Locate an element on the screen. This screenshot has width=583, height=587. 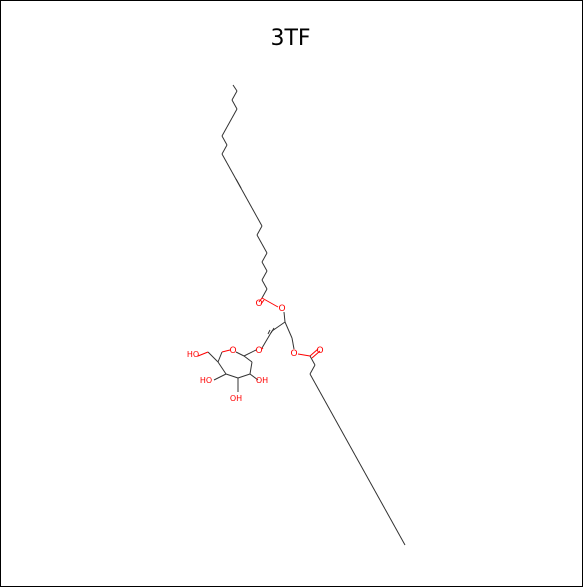
hydroxymethyl-label: HO is located at coordinates (193, 354).